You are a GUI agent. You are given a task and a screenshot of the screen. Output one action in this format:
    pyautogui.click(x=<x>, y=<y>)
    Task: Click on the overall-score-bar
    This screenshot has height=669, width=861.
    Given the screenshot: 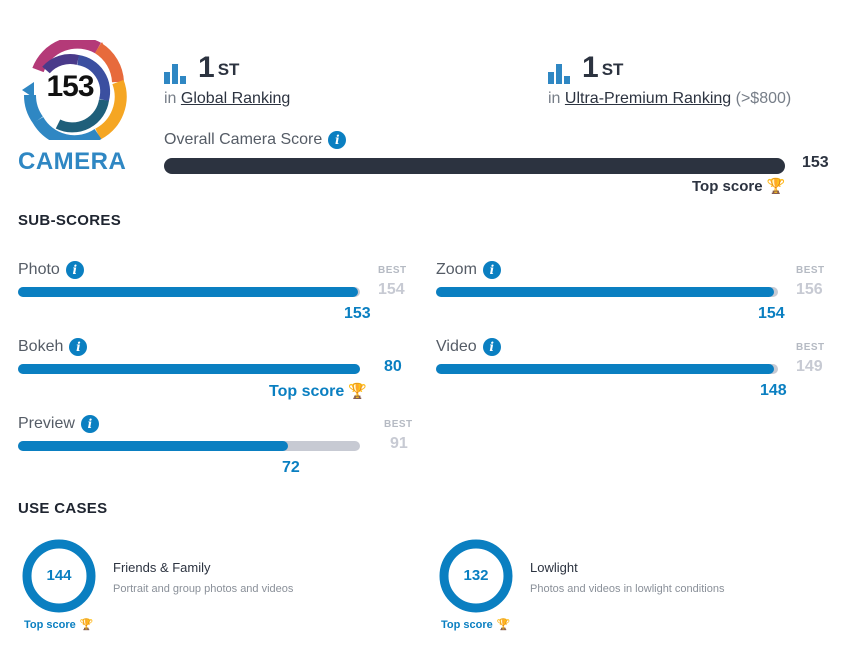 What is the action you would take?
    pyautogui.click(x=474, y=166)
    